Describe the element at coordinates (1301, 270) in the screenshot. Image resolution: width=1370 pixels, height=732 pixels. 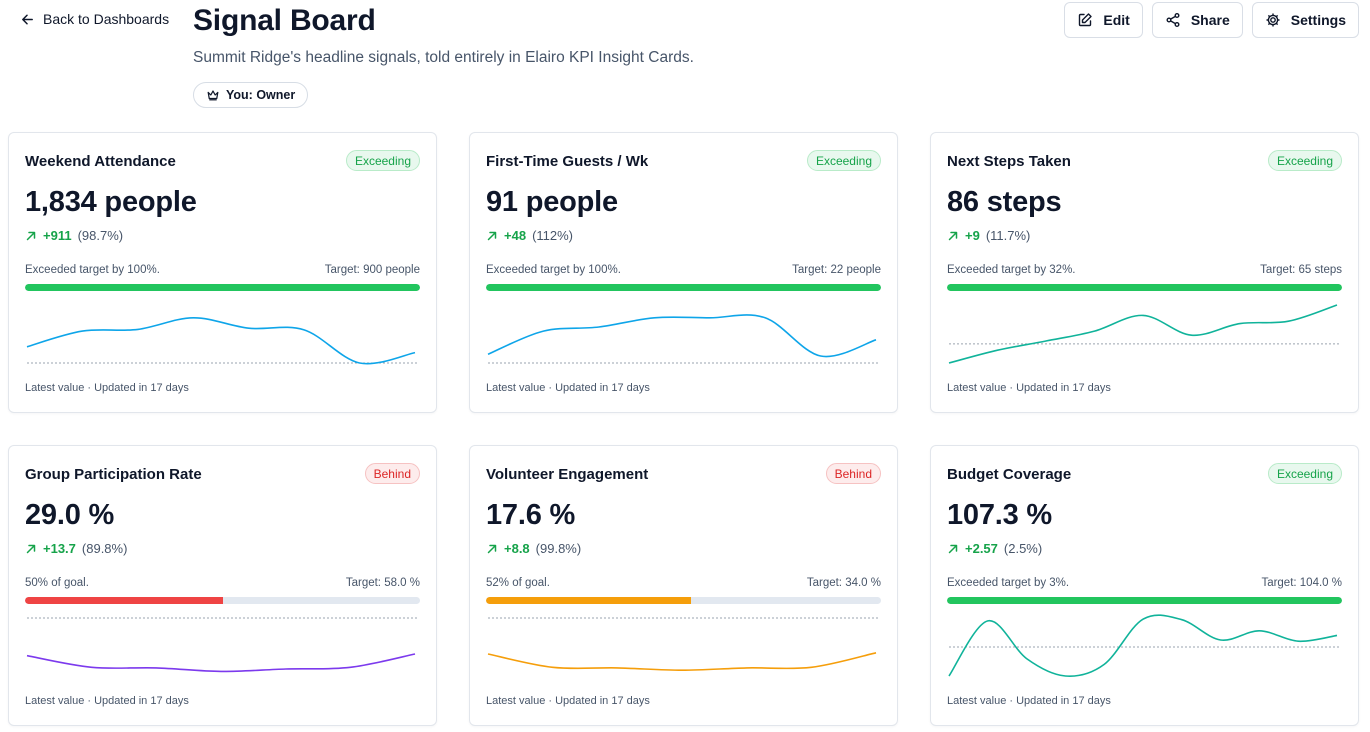
I see `progress-target: Target: 65 steps` at that location.